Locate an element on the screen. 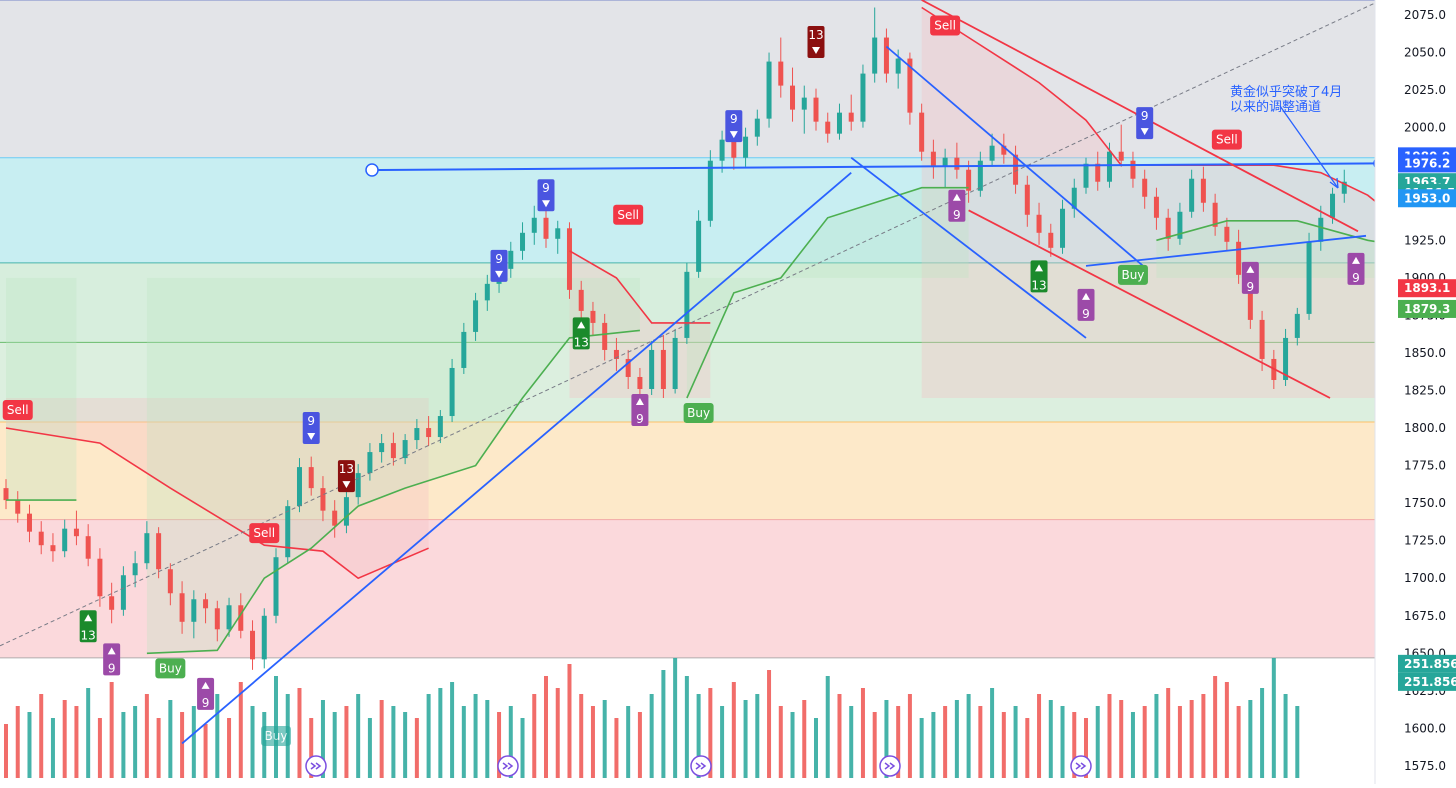 This screenshot has width=1456, height=788. event-markers is located at coordinates (698, 766).